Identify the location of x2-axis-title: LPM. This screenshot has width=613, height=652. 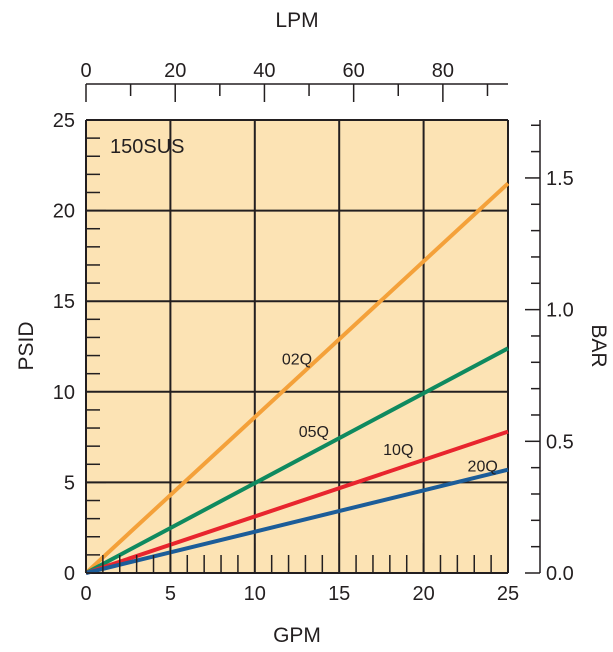
(296, 20).